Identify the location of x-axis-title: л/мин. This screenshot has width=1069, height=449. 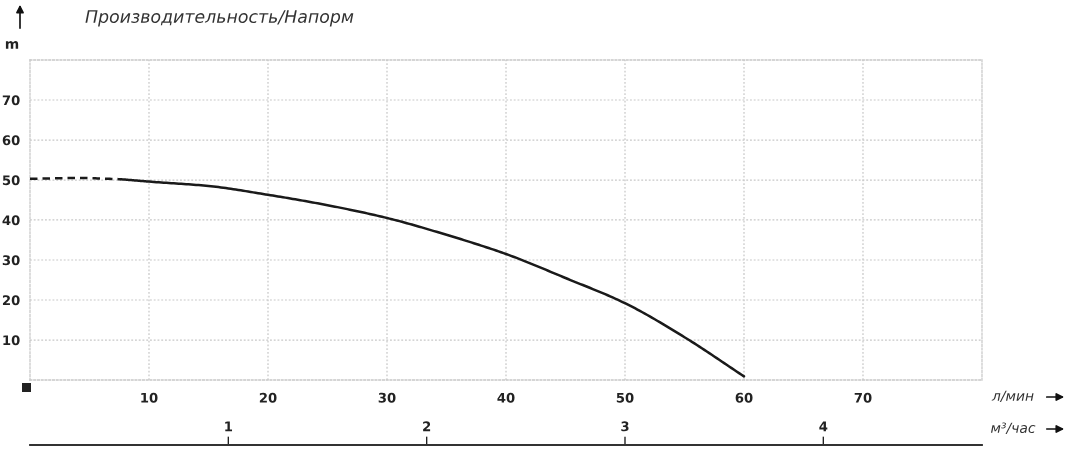
(1012, 396).